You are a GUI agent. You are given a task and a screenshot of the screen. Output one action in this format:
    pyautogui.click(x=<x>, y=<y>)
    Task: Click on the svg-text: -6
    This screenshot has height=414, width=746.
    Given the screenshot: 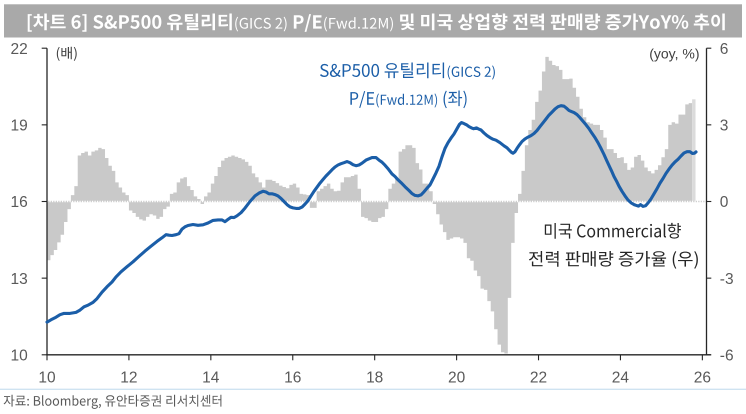 What is the action you would take?
    pyautogui.click(x=727, y=355)
    